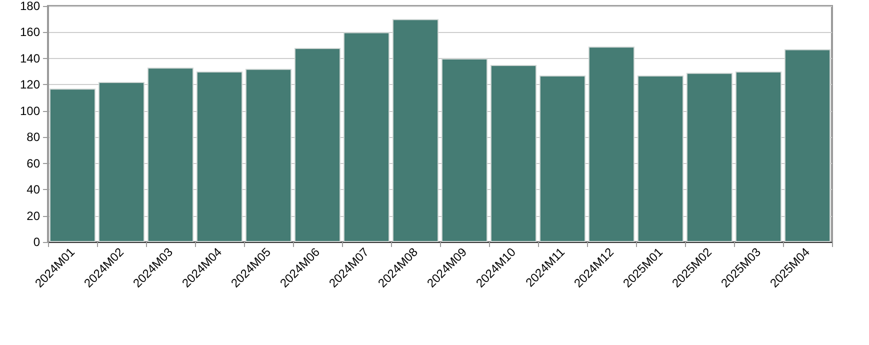 Image resolution: width=869 pixels, height=345 pixels. I want to click on y-tick-label: 140, so click(30, 58).